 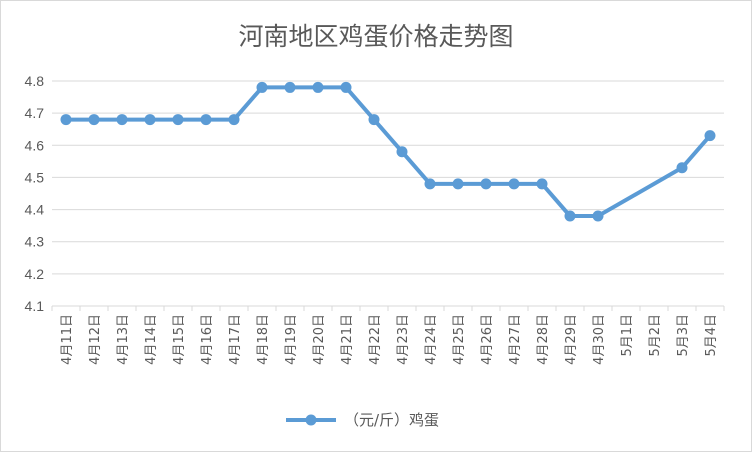 I want to click on y-tick-label: 4.4, so click(x=35, y=210).